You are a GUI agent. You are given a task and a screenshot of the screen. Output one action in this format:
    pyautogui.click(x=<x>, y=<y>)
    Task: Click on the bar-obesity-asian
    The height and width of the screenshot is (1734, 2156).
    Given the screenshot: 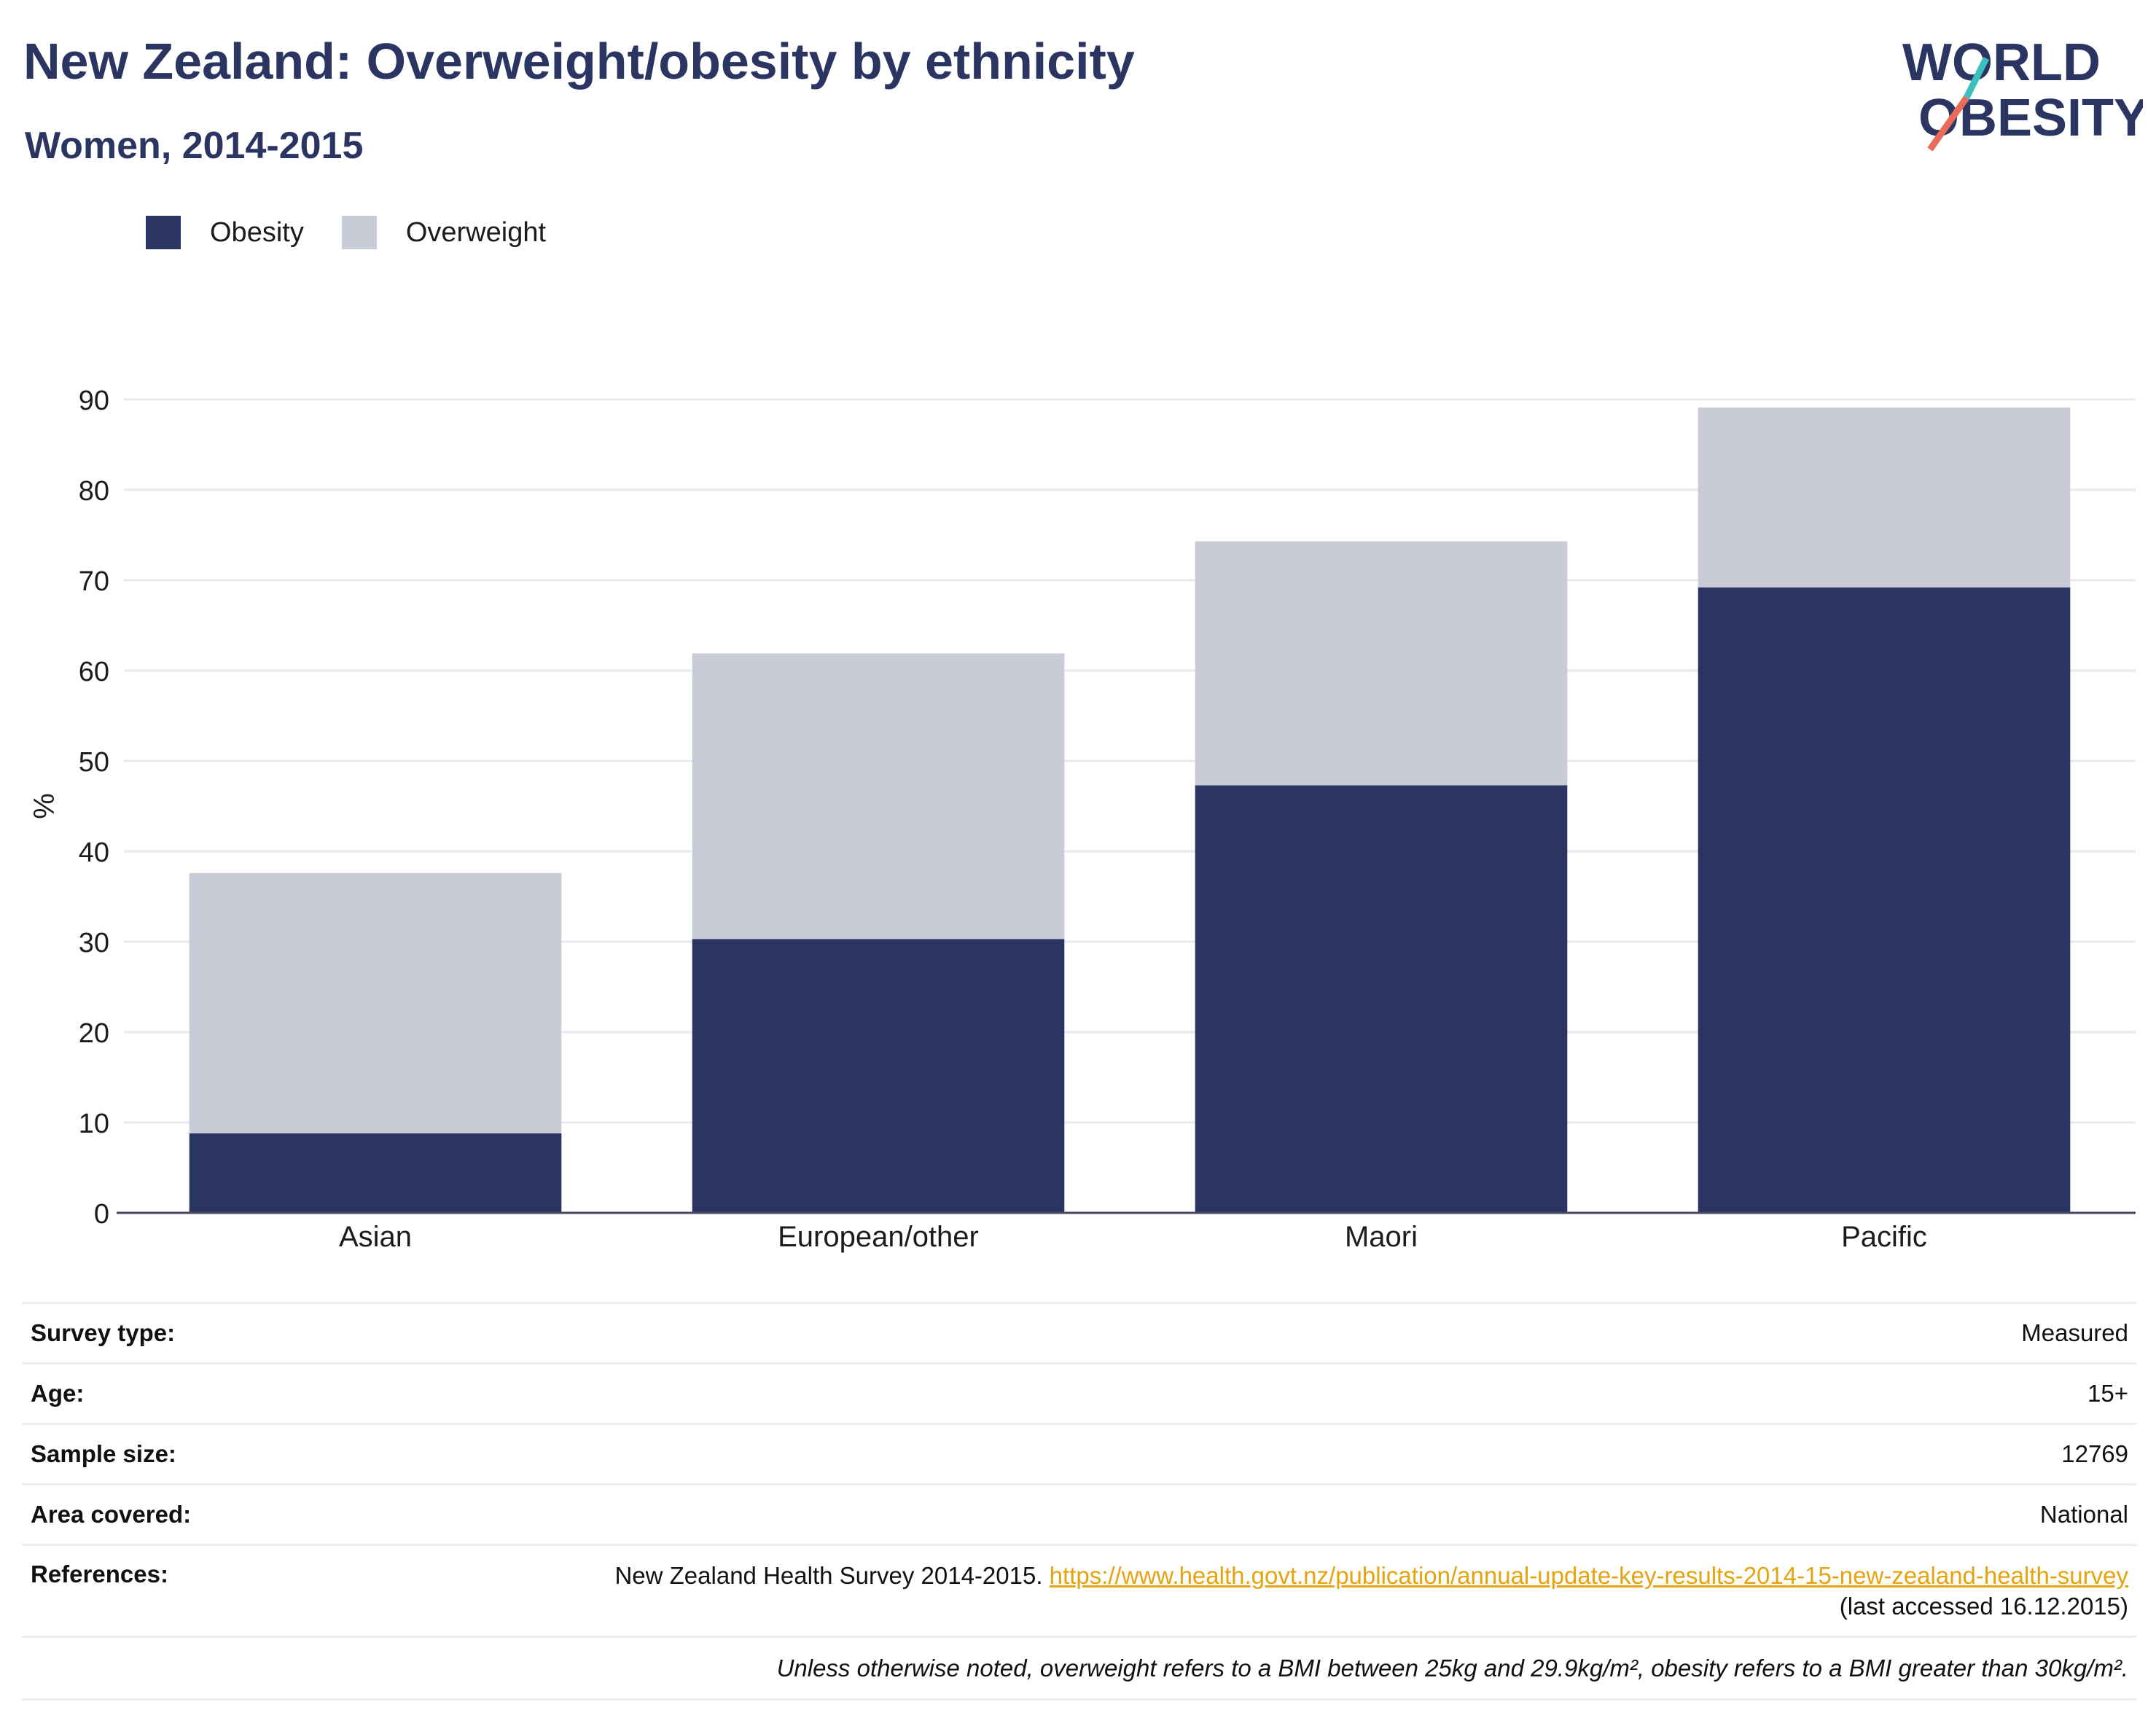 What is the action you would take?
    pyautogui.click(x=375, y=1173)
    